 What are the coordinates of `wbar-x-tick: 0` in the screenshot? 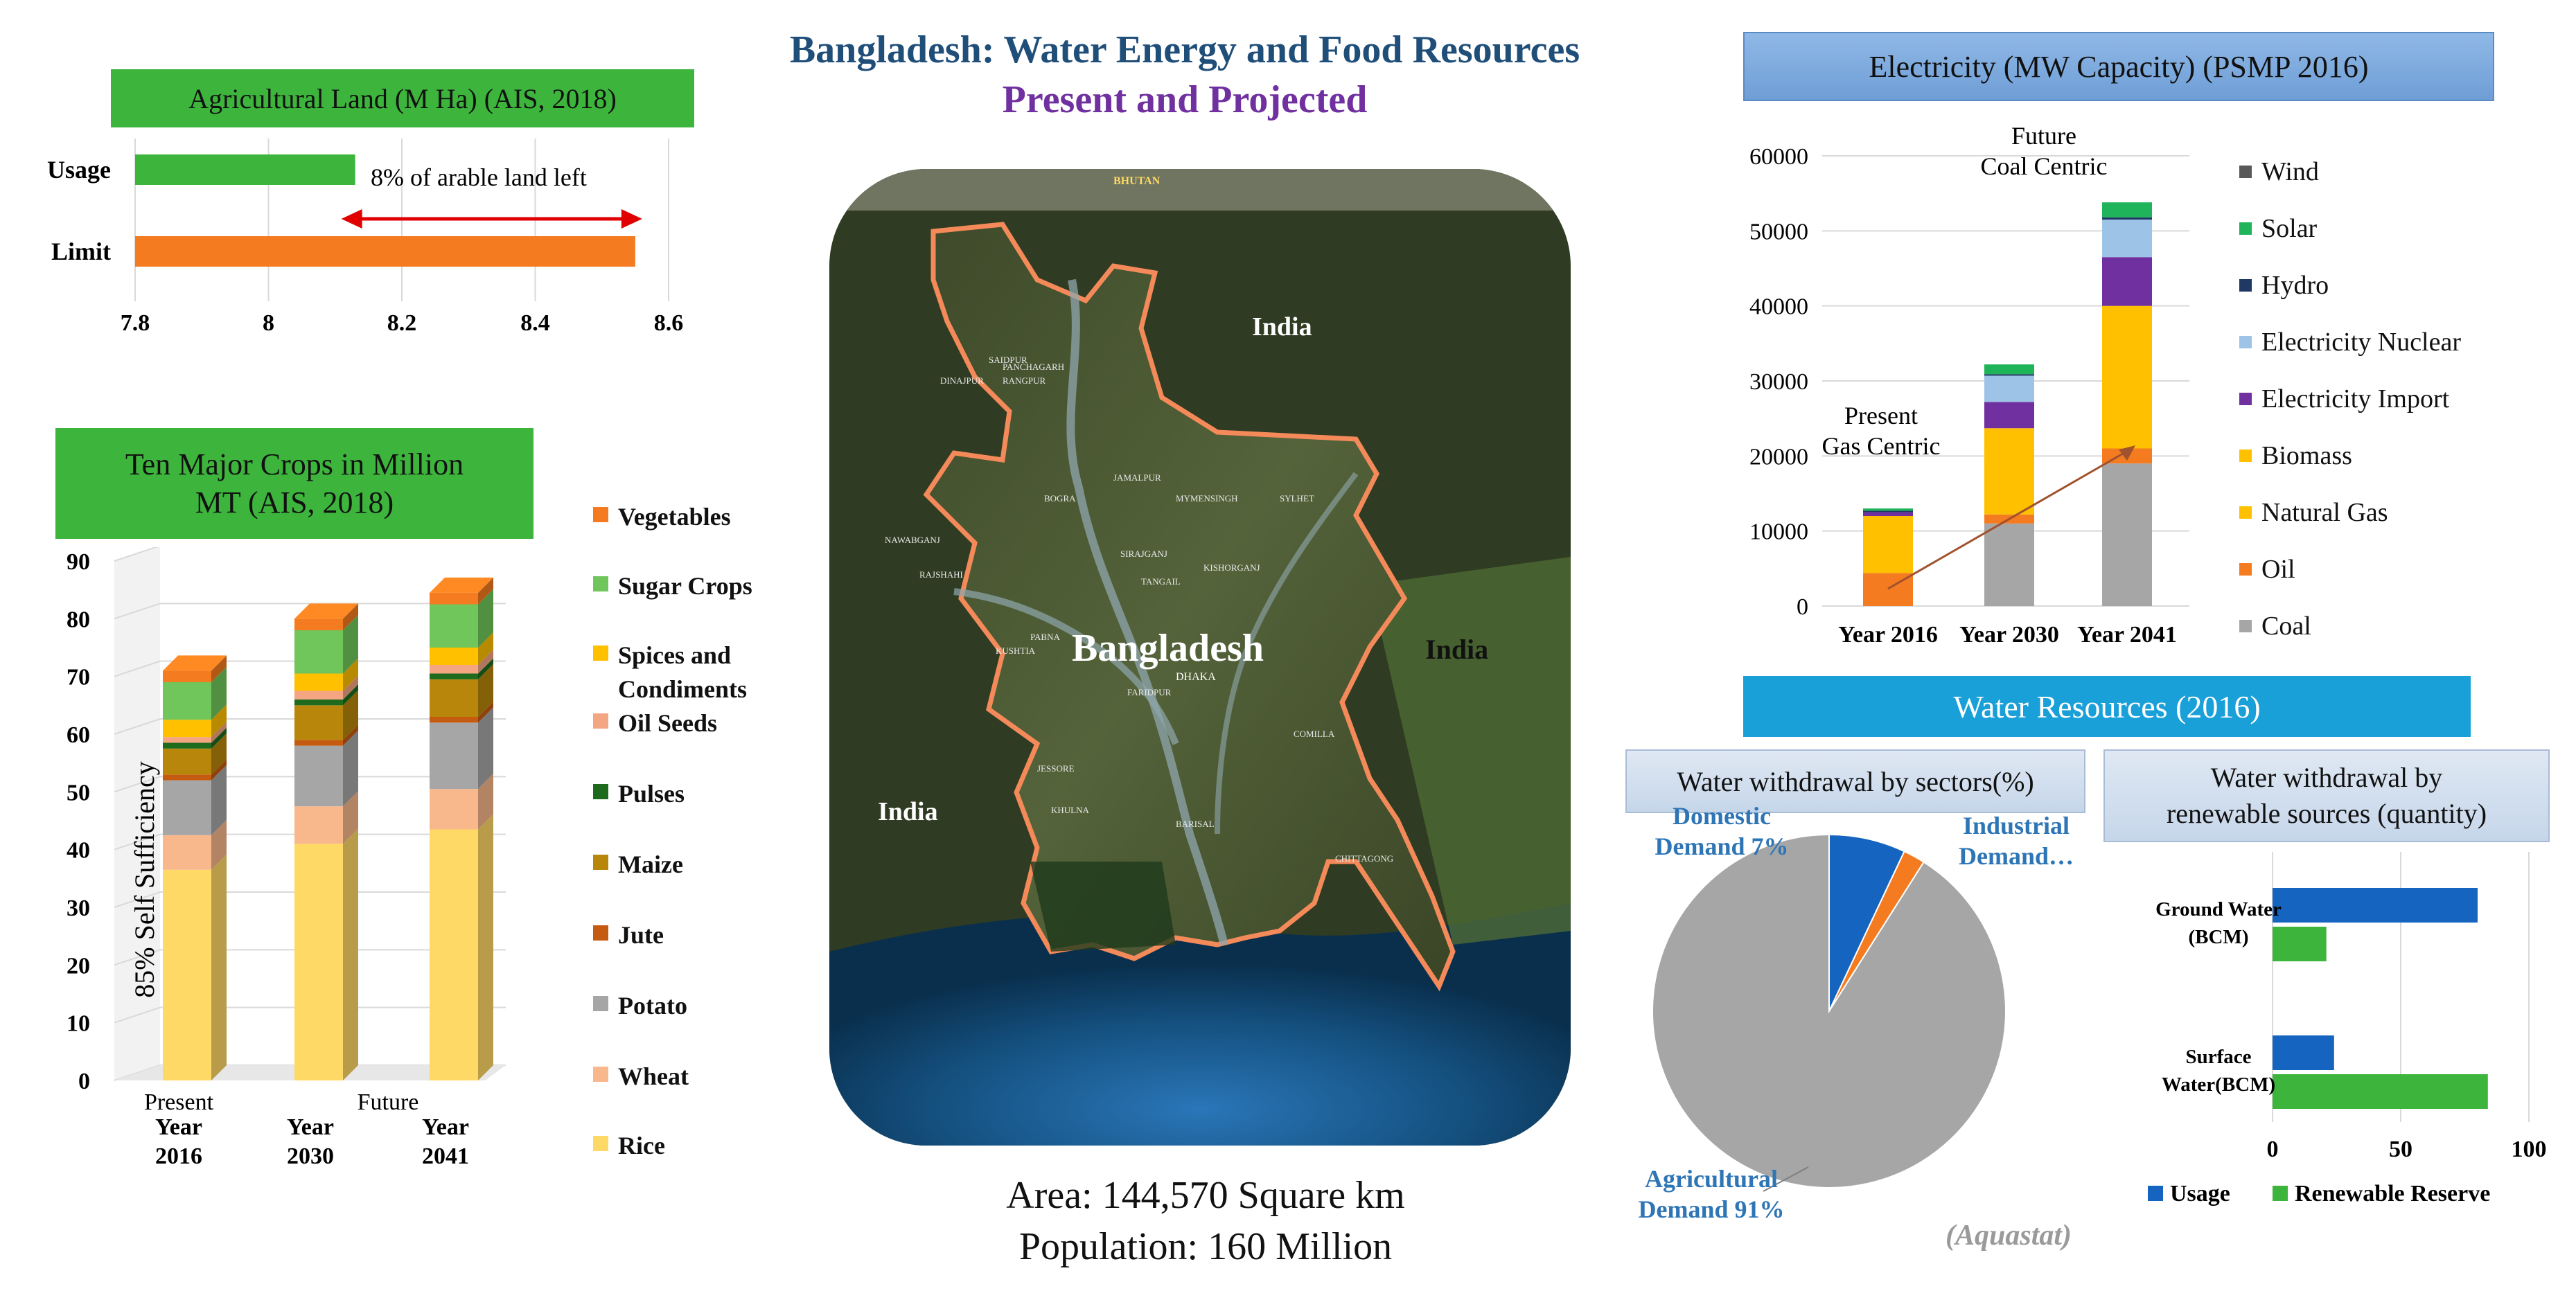 It's located at (2273, 1149).